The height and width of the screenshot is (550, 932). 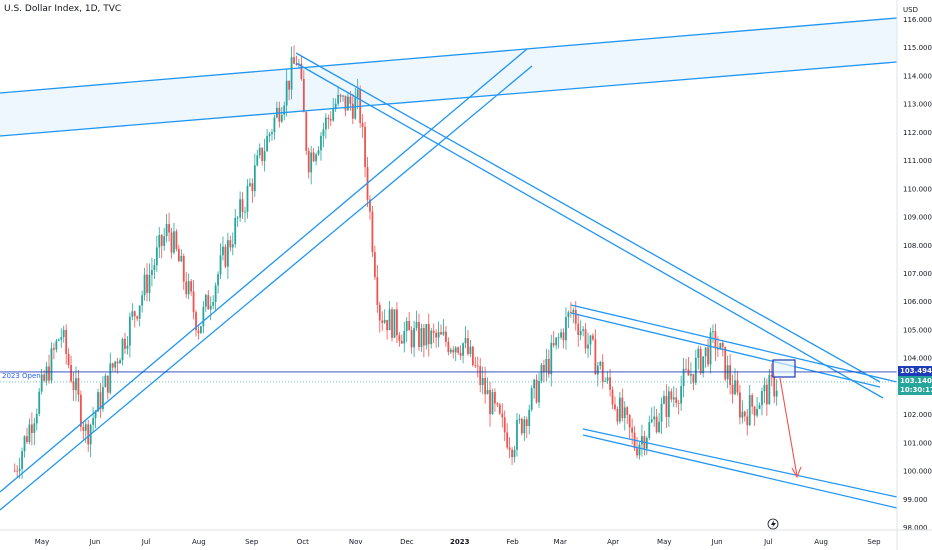 I want to click on down-arrow-icon, so click(x=790, y=428).